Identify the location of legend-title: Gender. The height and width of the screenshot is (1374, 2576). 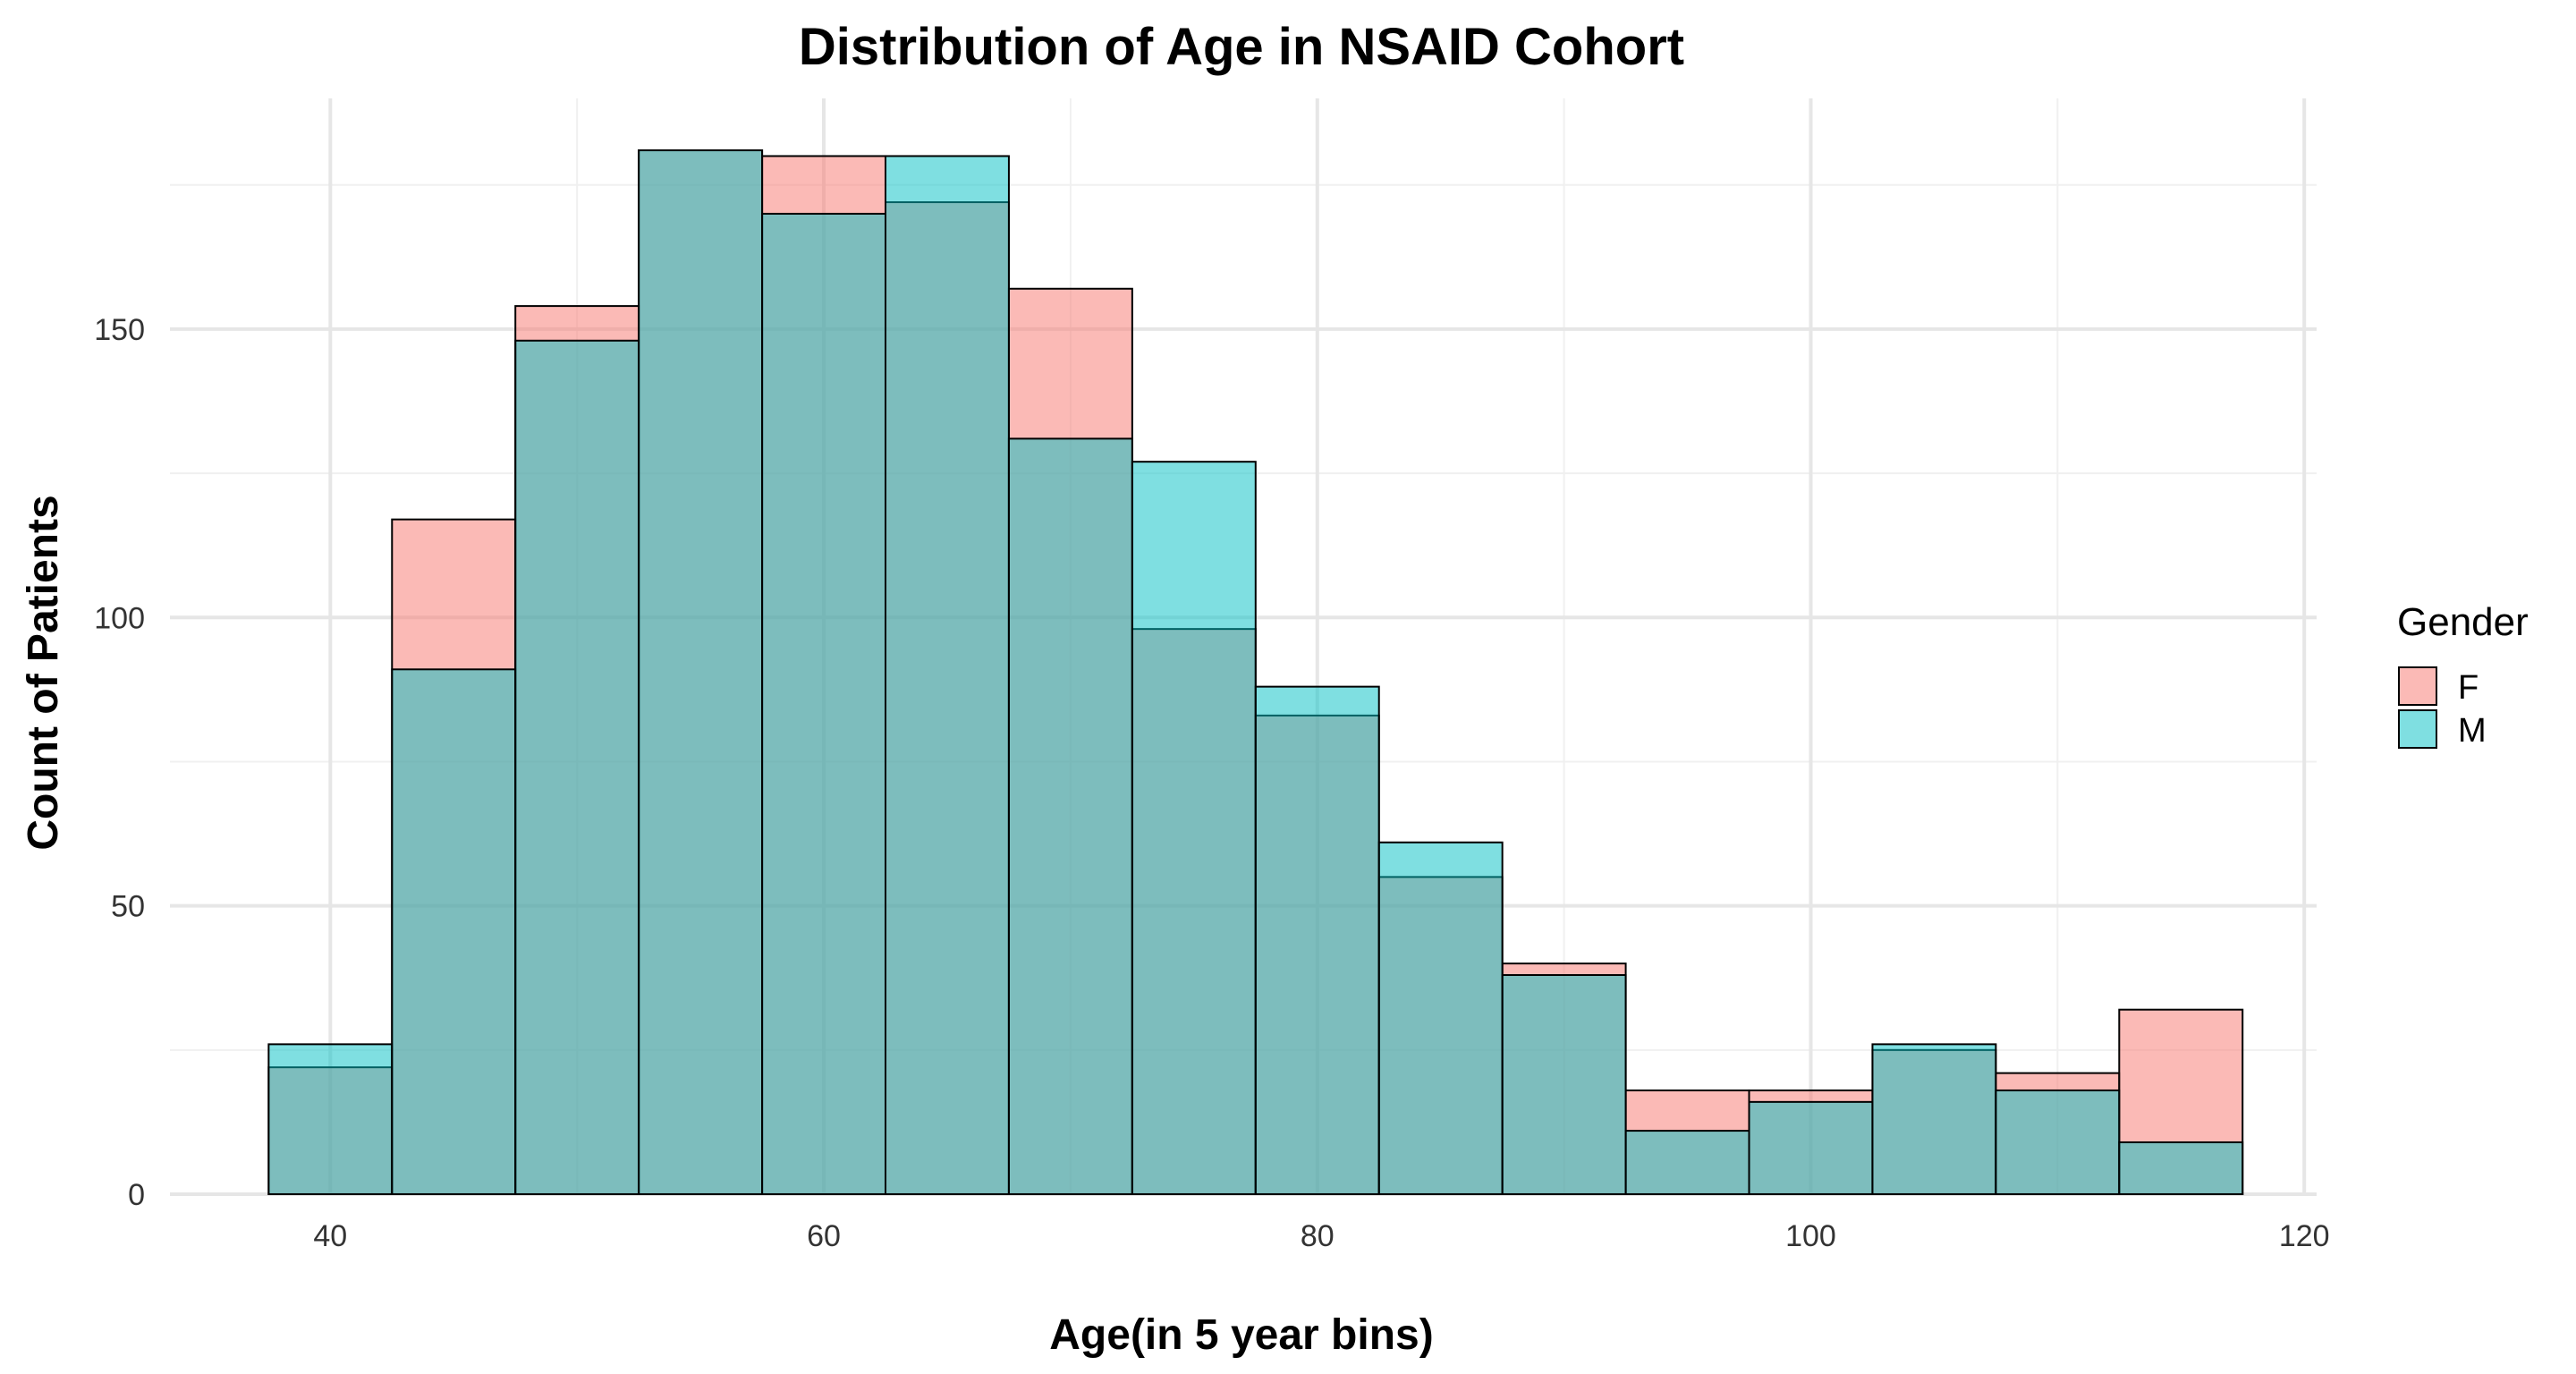
(2463, 622).